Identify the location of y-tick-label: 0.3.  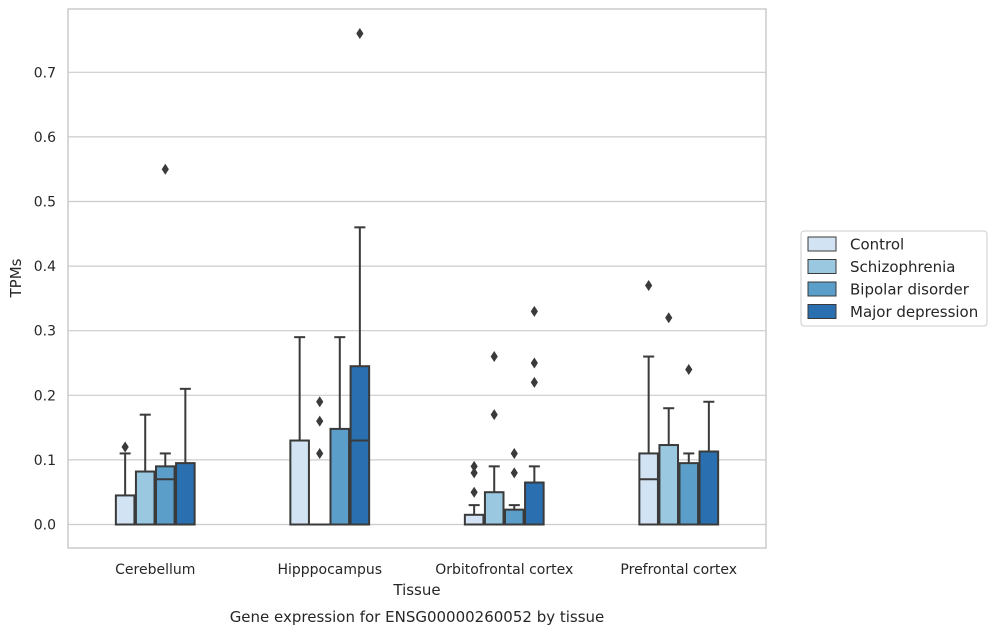
(45, 332).